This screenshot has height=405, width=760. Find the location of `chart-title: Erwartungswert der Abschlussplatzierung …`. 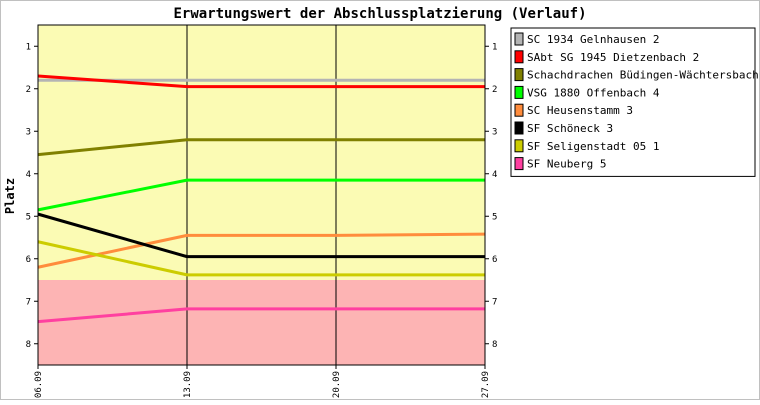

chart-title: Erwartungswert der Abschlussplatzierung … is located at coordinates (379, 14).